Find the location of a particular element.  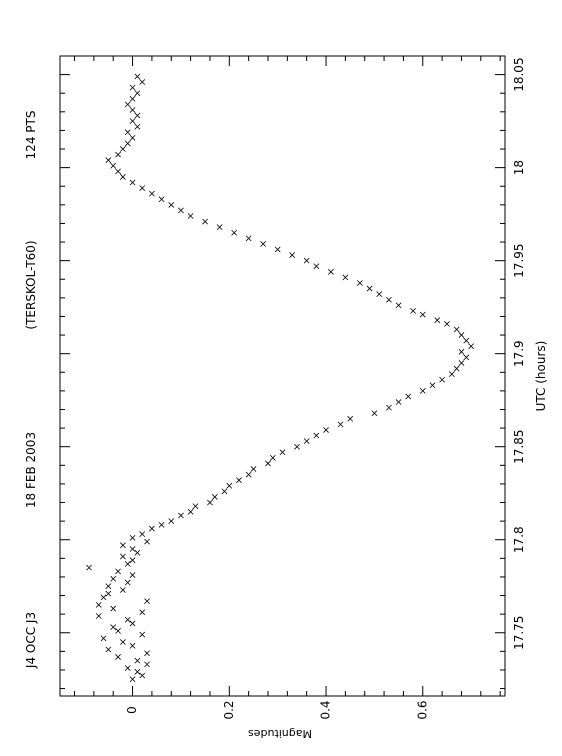

magnitude-tick-label: 0.2 is located at coordinates (229, 709).